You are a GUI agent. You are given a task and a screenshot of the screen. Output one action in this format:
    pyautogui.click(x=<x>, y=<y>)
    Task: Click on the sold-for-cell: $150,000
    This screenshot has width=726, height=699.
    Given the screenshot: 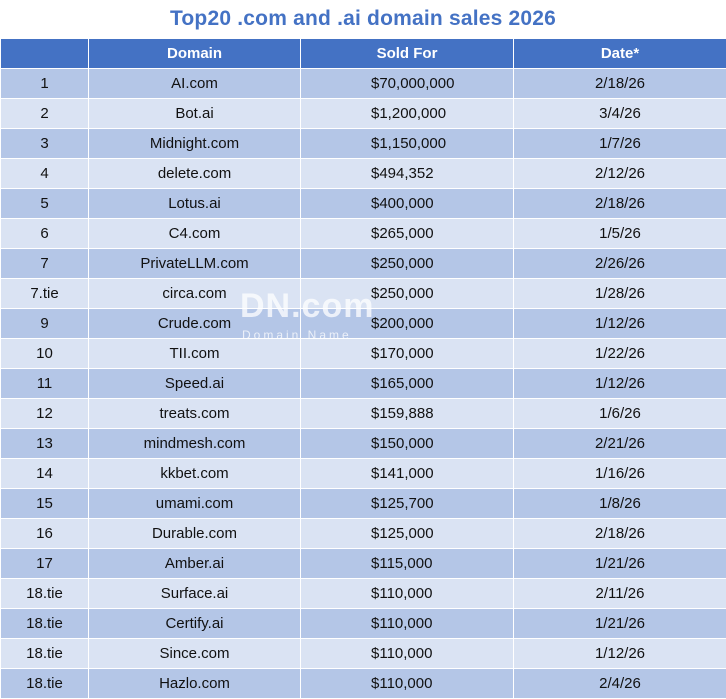 What is the action you would take?
    pyautogui.click(x=407, y=443)
    